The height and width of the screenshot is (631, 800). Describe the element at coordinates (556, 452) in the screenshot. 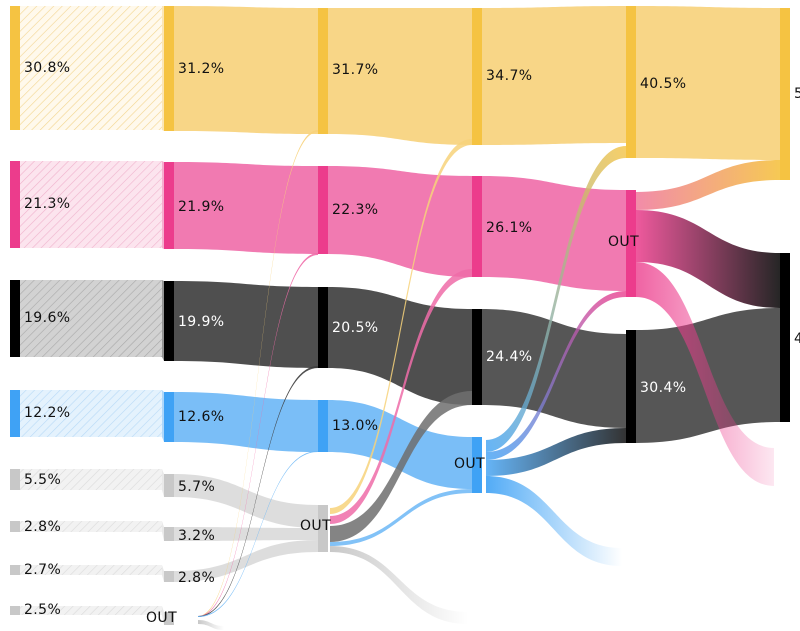

I see `link-s4out-s5-black` at that location.